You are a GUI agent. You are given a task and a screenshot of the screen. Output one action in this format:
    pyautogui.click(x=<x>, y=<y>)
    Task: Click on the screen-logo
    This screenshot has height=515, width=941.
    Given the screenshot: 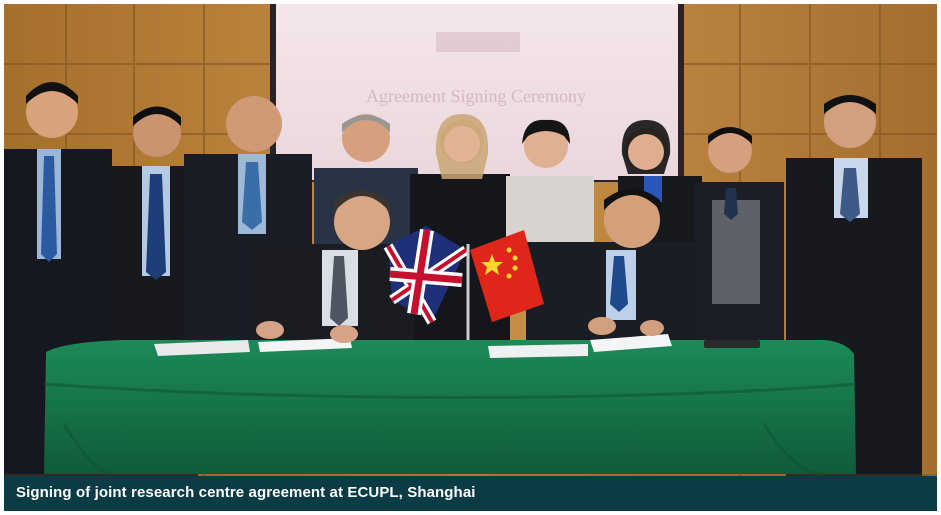 What is the action you would take?
    pyautogui.click(x=478, y=42)
    